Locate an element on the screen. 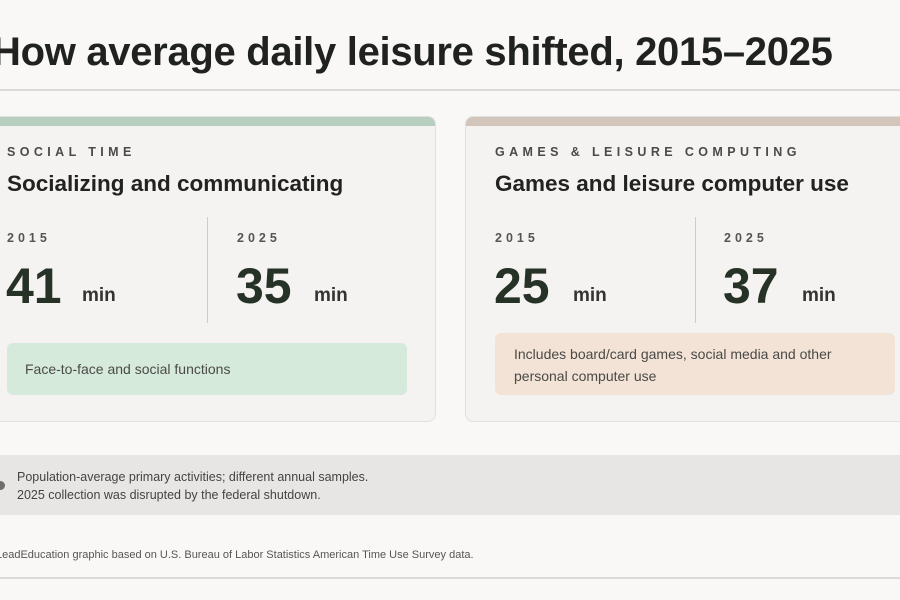 This screenshot has width=900, height=600. value-2015: 41 is located at coordinates (34, 286).